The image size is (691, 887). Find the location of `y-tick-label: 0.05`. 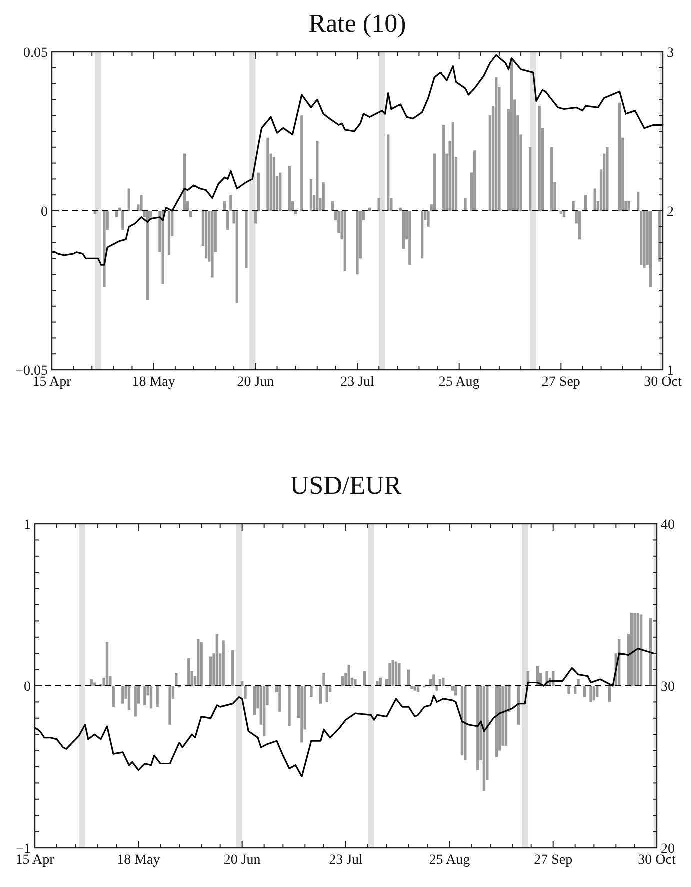

y-tick-label: 0.05 is located at coordinates (36, 53).